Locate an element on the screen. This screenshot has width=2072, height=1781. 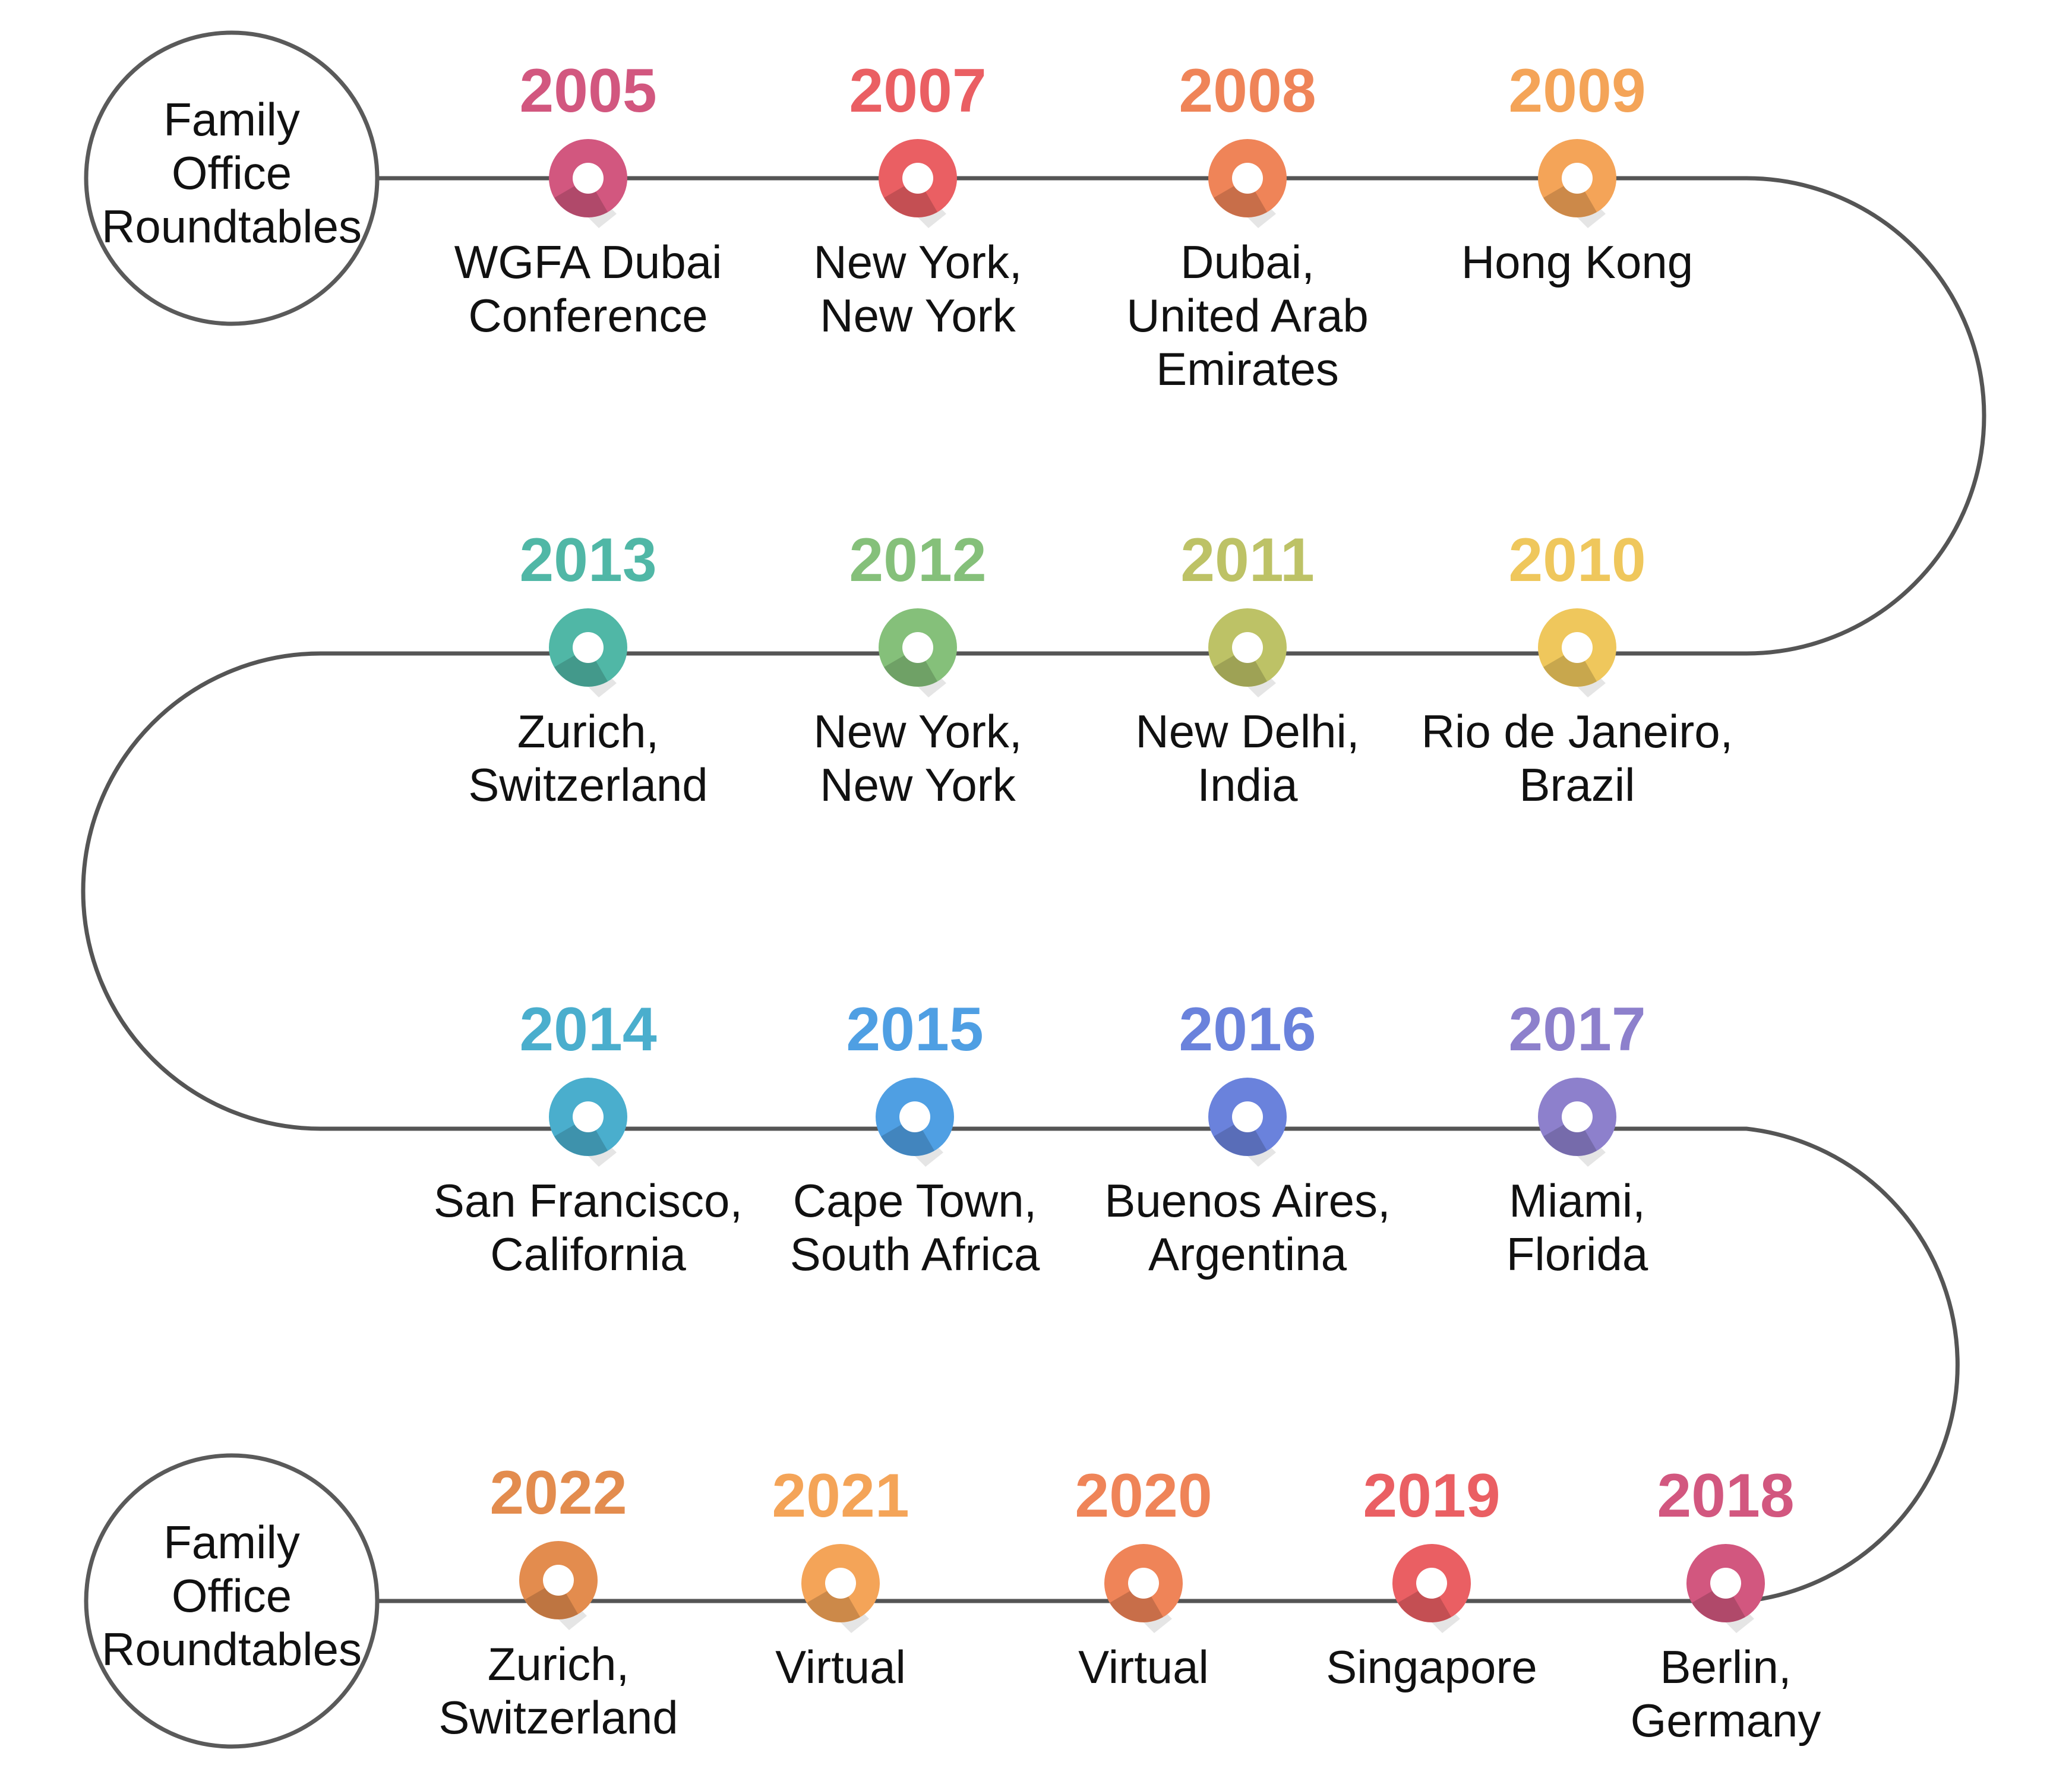
event-year: 2016 is located at coordinates (1247, 1029).